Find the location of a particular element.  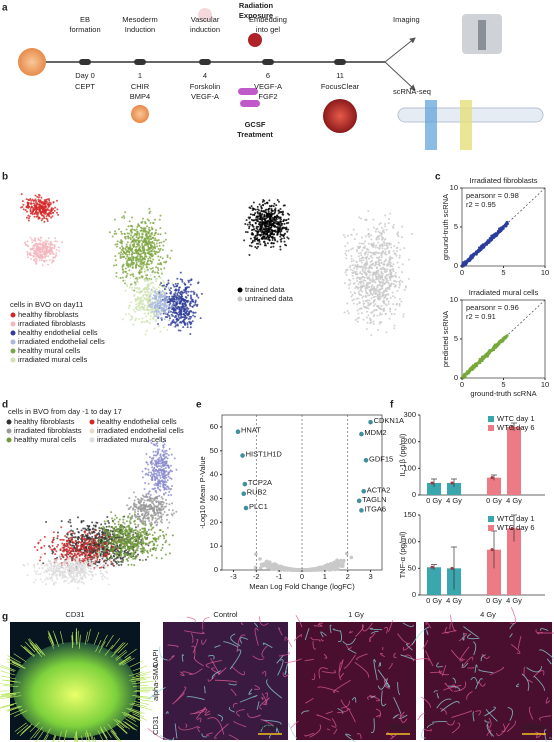

x-tick-label: 0 is located at coordinates (462, 272).